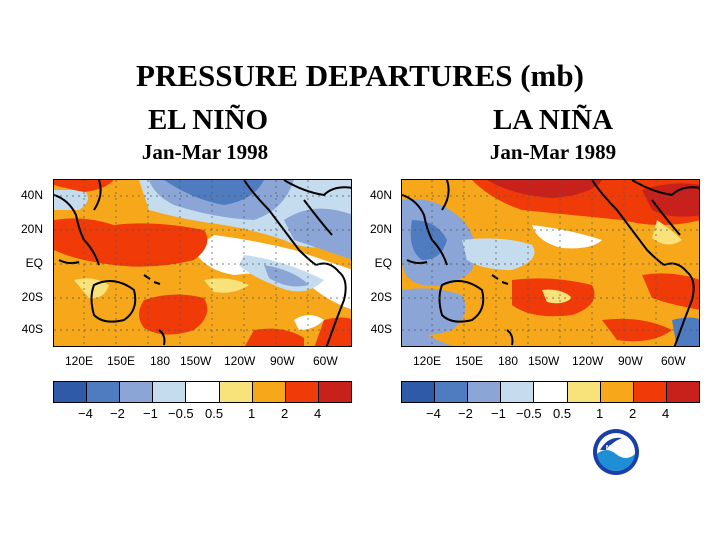  I want to click on colorbar-la-nina, so click(550, 392).